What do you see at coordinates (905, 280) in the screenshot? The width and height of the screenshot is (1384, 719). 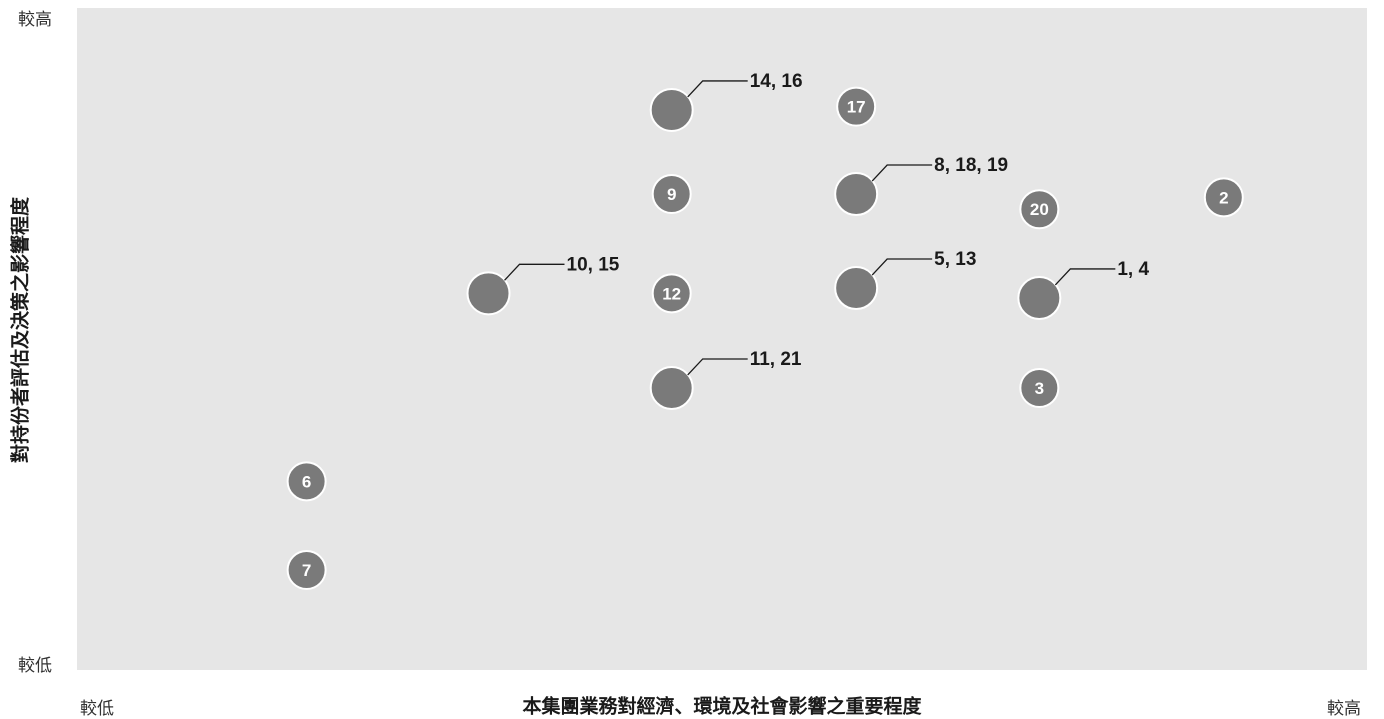 I see `data-point-5-13: 5, 13` at bounding box center [905, 280].